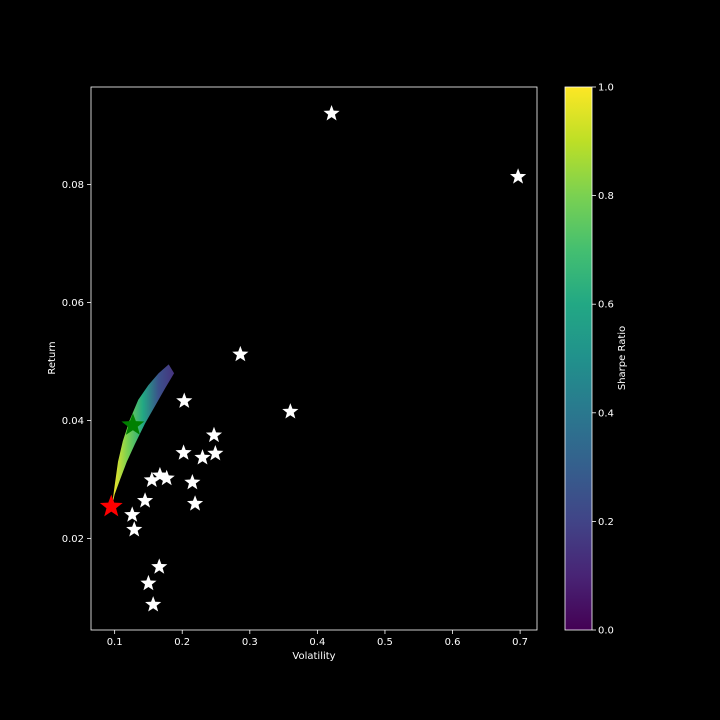 Image resolution: width=720 pixels, height=720 pixels. What do you see at coordinates (73, 303) in the screenshot?
I see `y-tick-label: 0.06` at bounding box center [73, 303].